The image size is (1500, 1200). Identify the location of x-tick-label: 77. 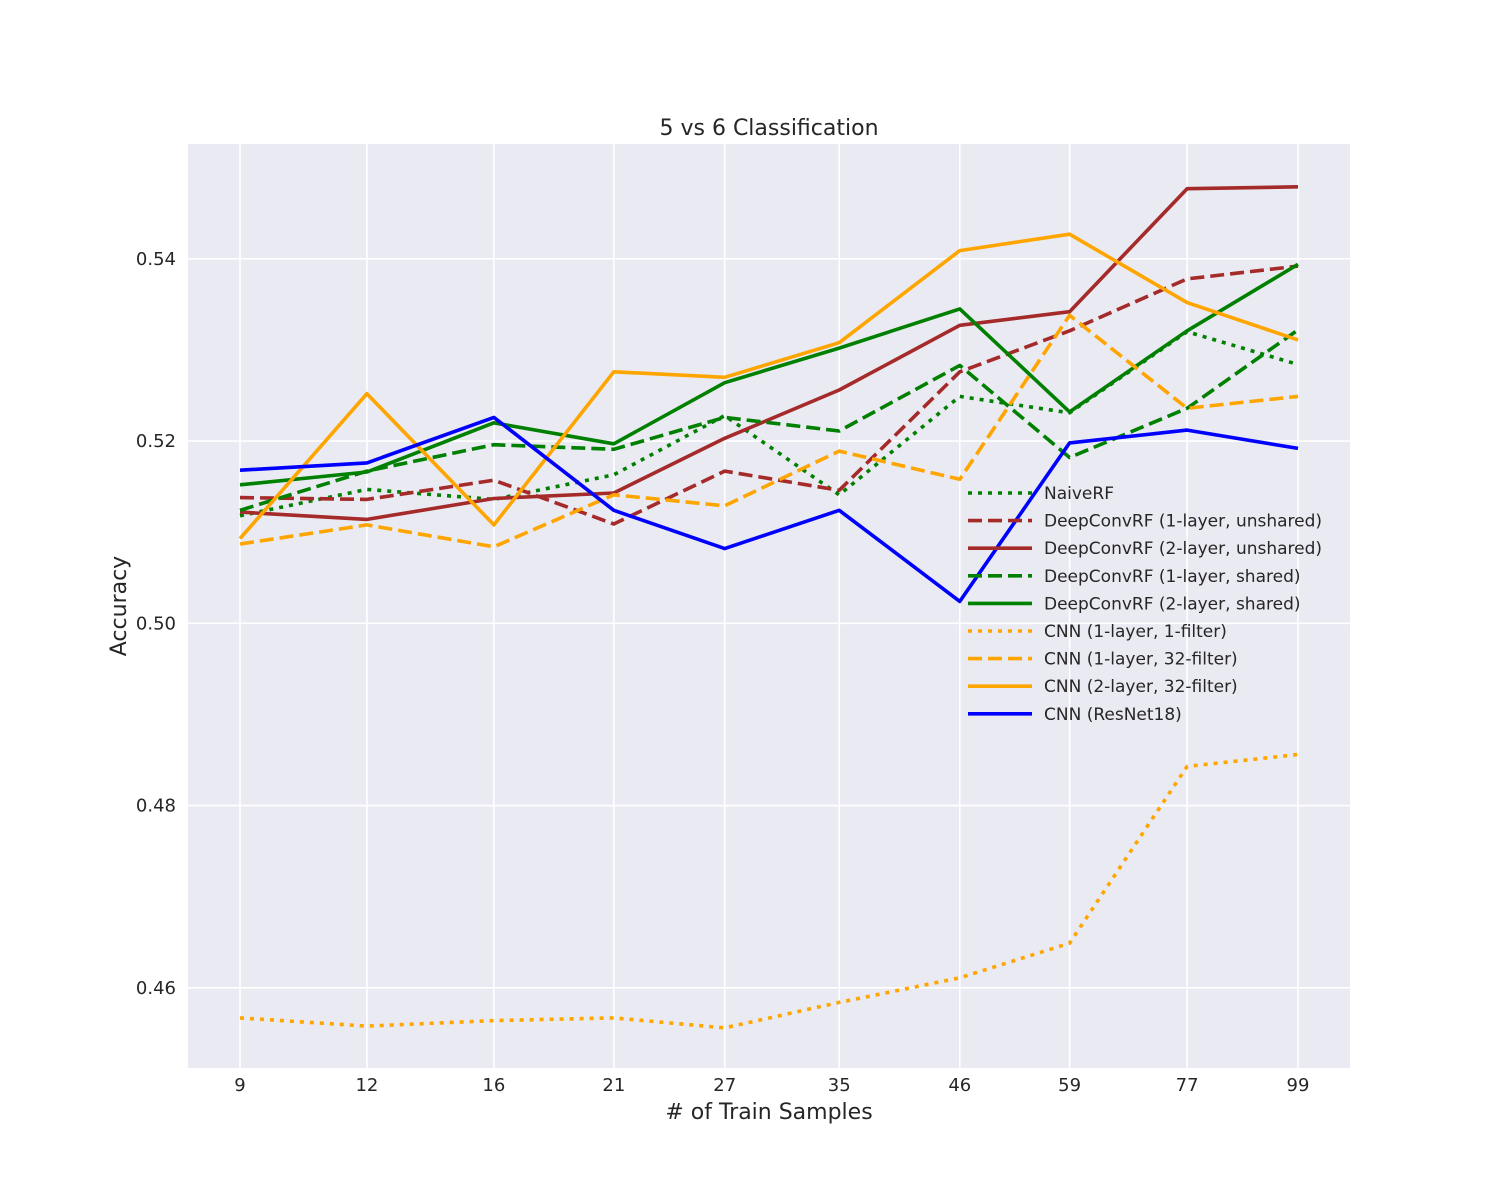
(1187, 1085).